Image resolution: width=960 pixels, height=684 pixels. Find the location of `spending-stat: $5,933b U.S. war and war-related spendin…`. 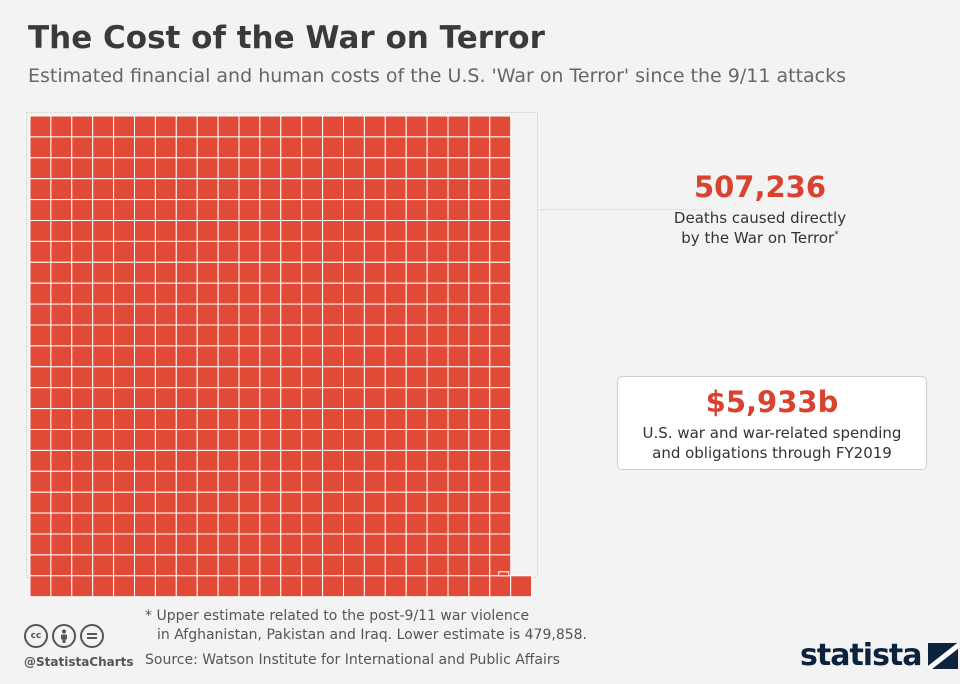

spending-stat: $5,933b U.S. war and war-related spendin… is located at coordinates (772, 423).